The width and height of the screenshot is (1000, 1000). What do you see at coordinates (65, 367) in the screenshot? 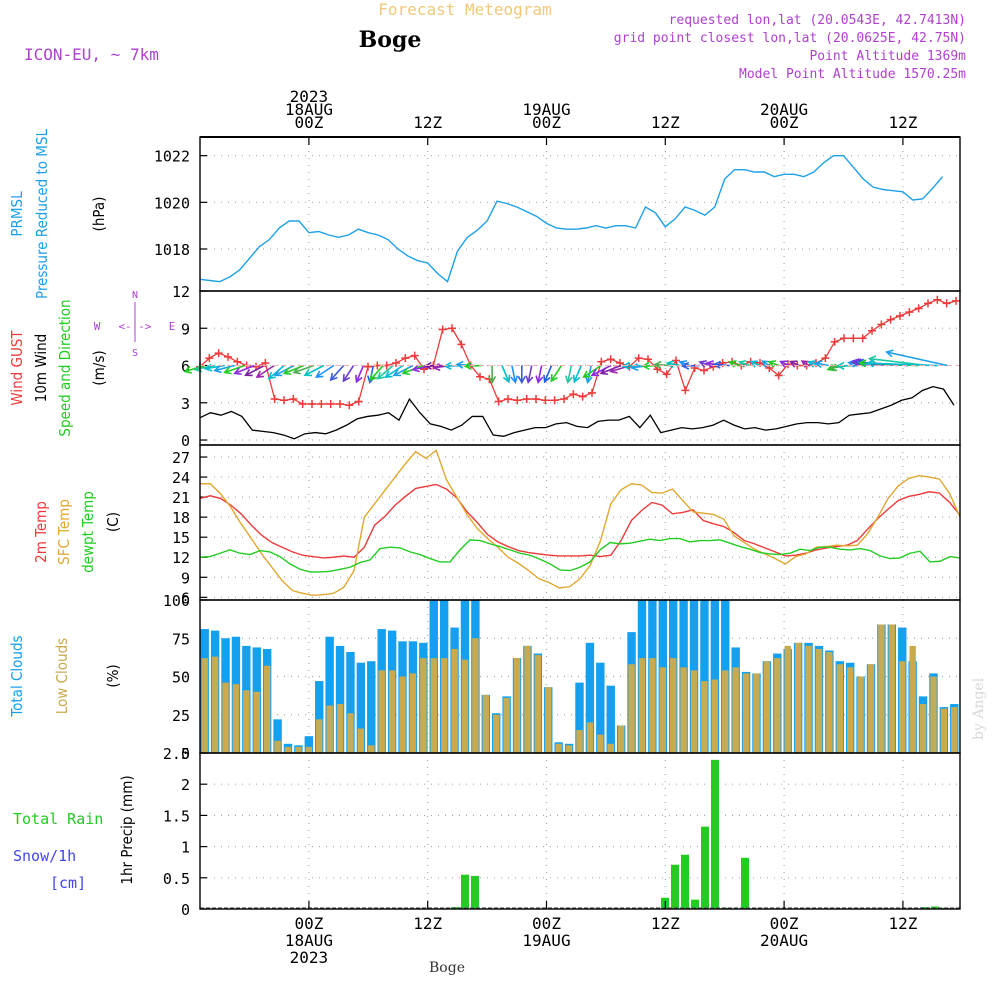
I see `wind-direction-label: Speed and Direction` at bounding box center [65, 367].